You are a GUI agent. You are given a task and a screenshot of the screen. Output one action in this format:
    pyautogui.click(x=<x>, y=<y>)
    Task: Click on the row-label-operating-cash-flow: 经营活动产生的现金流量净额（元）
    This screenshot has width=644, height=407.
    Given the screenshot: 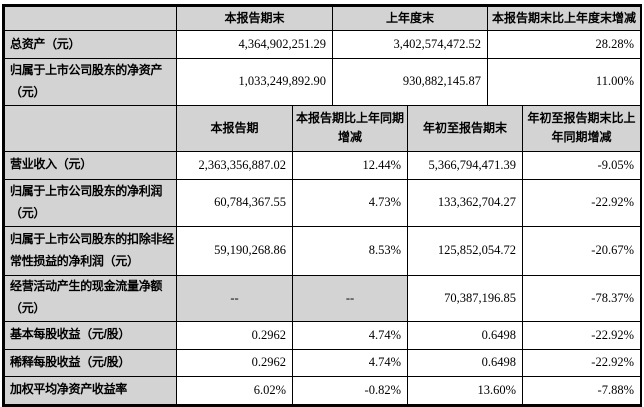 What is the action you would take?
    pyautogui.click(x=90, y=298)
    